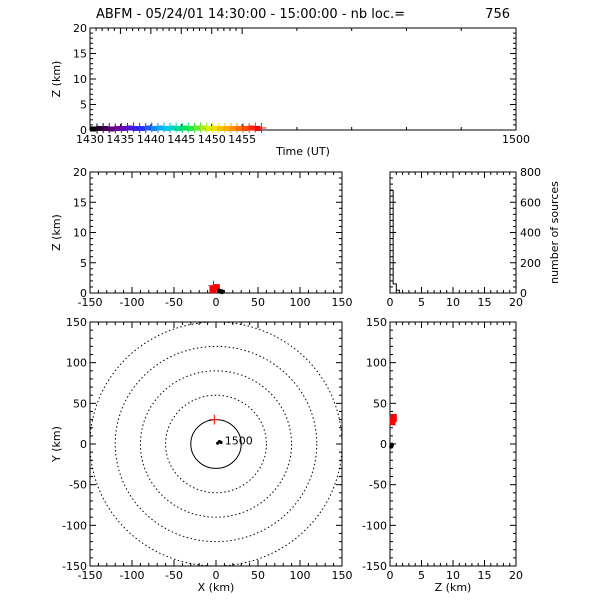 This screenshot has width=600, height=600. I want to click on height-y-panel: 0 5 10 15 20 -150 -100 -50 0 50 100 150 Z (km), so click(442, 455).